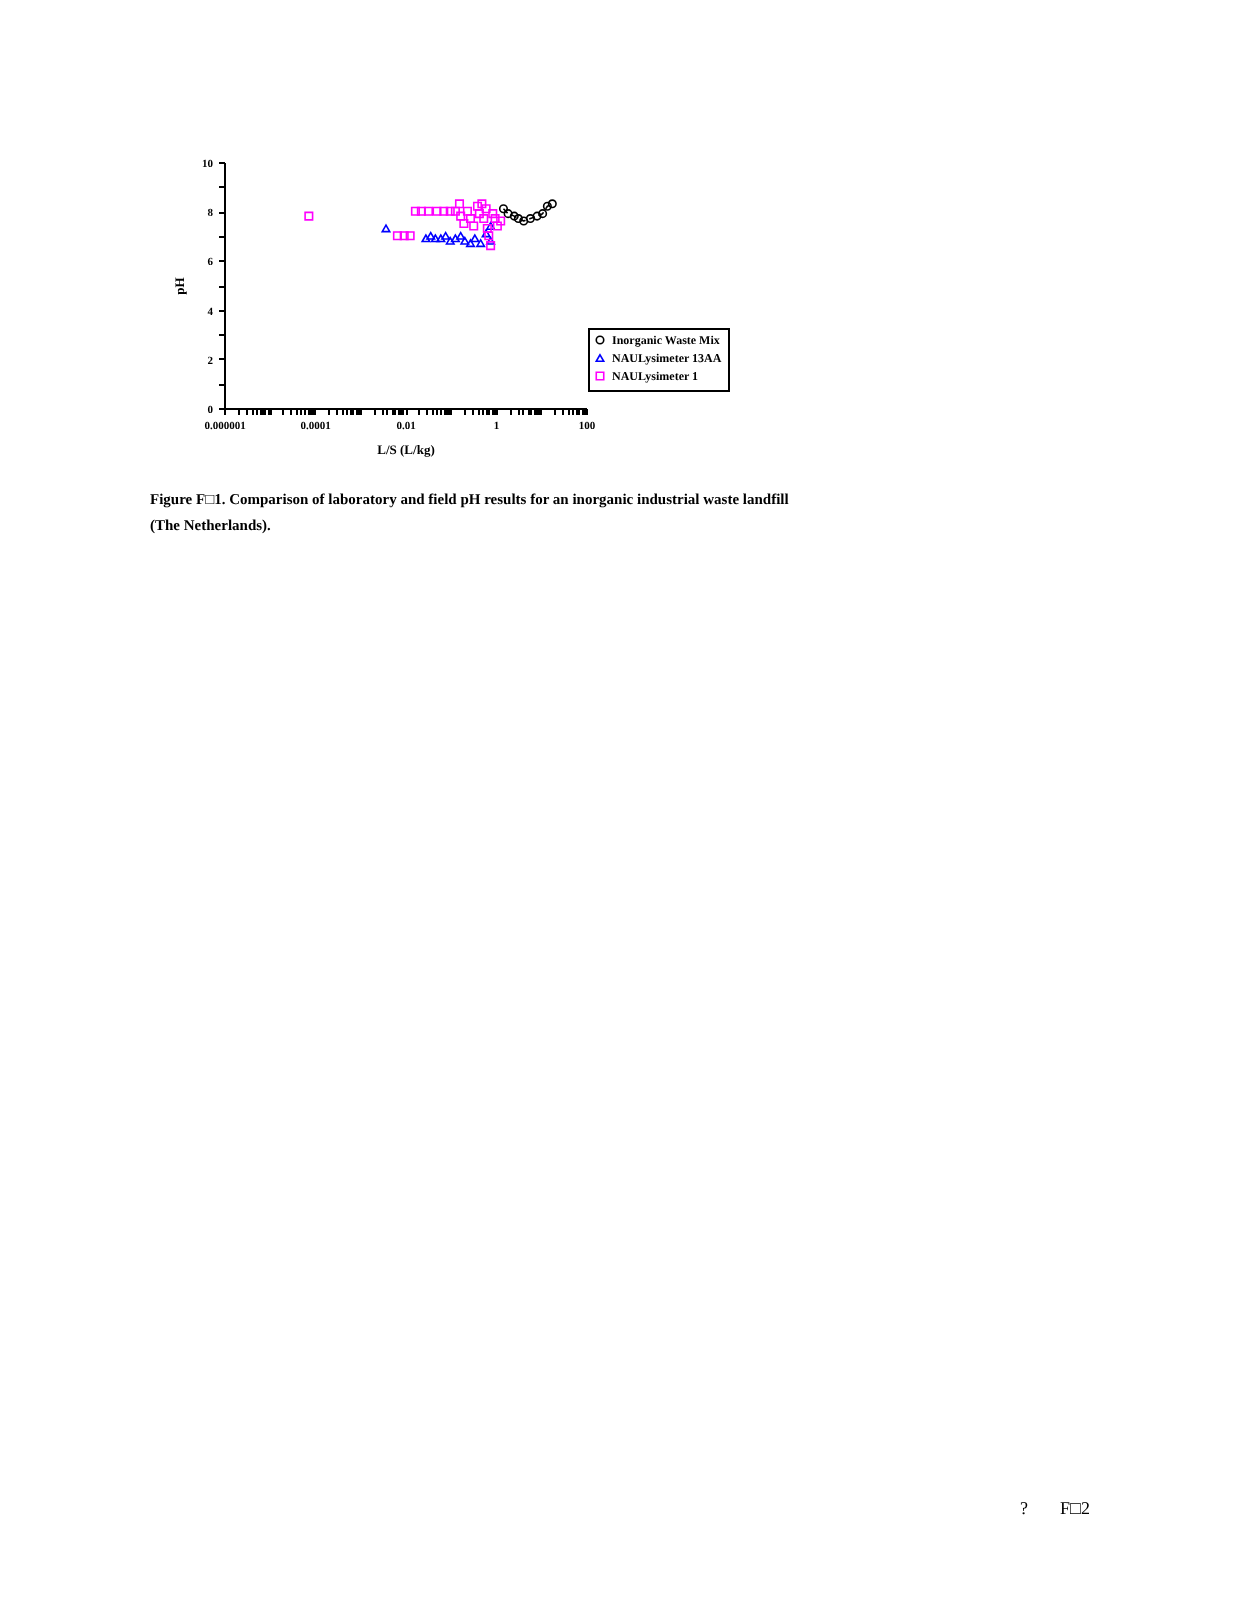 The image size is (1236, 1600). What do you see at coordinates (1075, 1508) in the screenshot?
I see `text: F□2` at bounding box center [1075, 1508].